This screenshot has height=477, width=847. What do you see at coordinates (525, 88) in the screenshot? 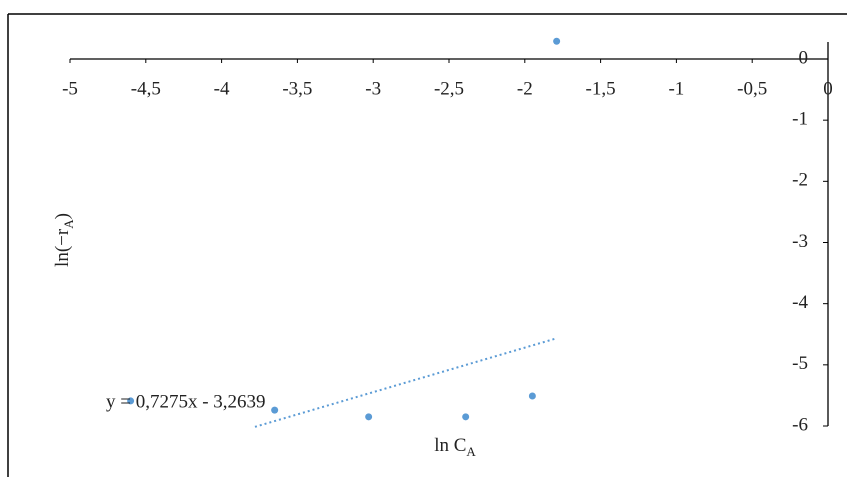
I see `x-tick-label: -2` at bounding box center [525, 88].